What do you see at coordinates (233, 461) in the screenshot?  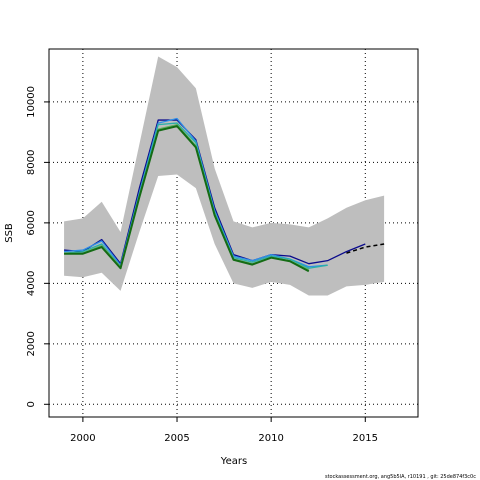 I see `x-axis-title: Years` at bounding box center [233, 461].